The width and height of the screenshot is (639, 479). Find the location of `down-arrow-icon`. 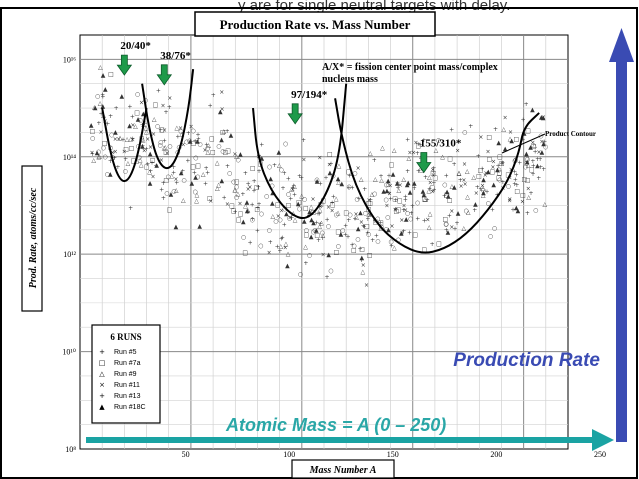

down-arrow-icon is located at coordinates (424, 163).